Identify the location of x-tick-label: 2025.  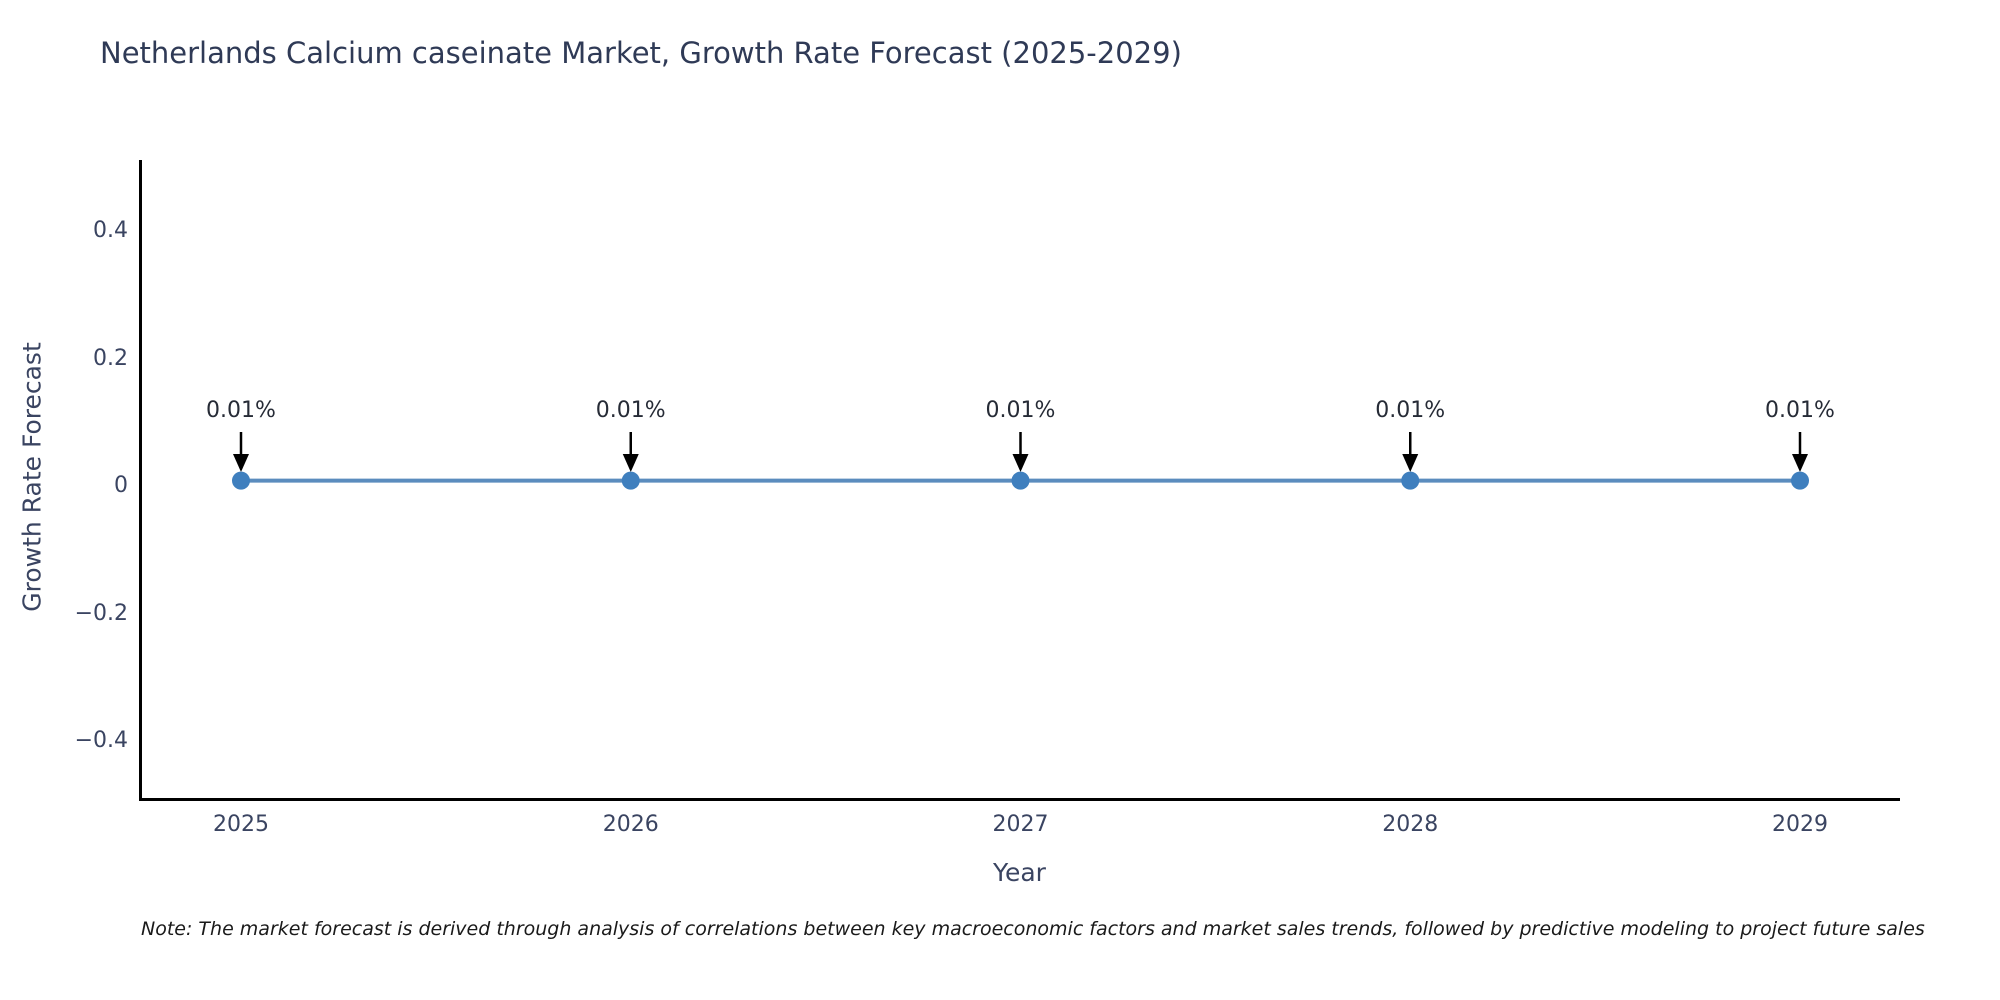
(241, 824).